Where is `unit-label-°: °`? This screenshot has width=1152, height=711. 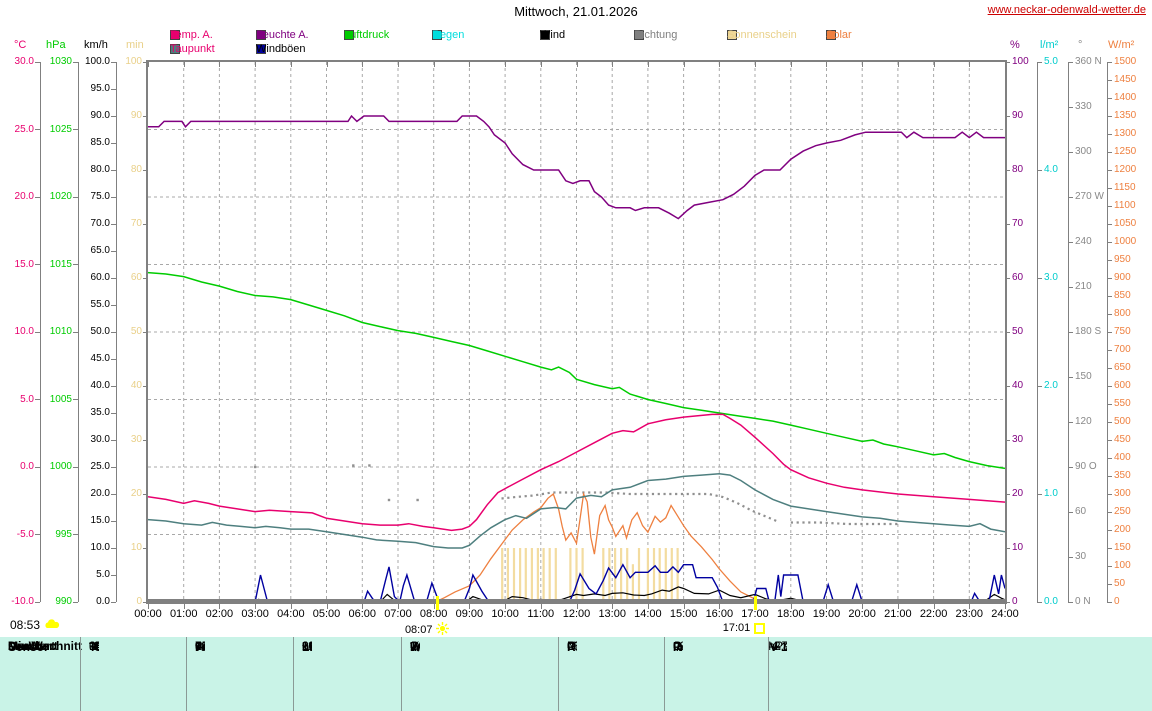 unit-label-°: ° is located at coordinates (1080, 45).